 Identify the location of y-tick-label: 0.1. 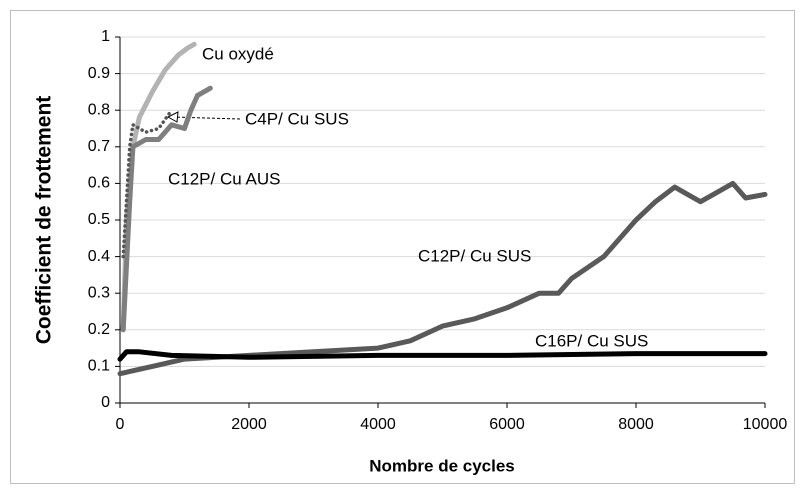
(99, 366).